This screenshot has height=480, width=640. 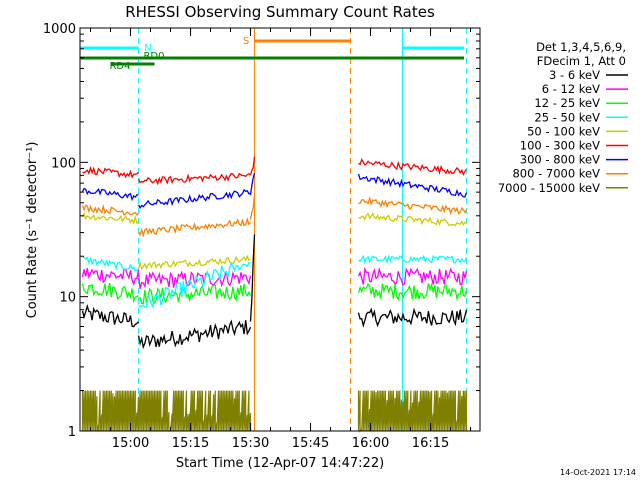 I want to click on x-tick-label: 15:30, so click(x=250, y=443).